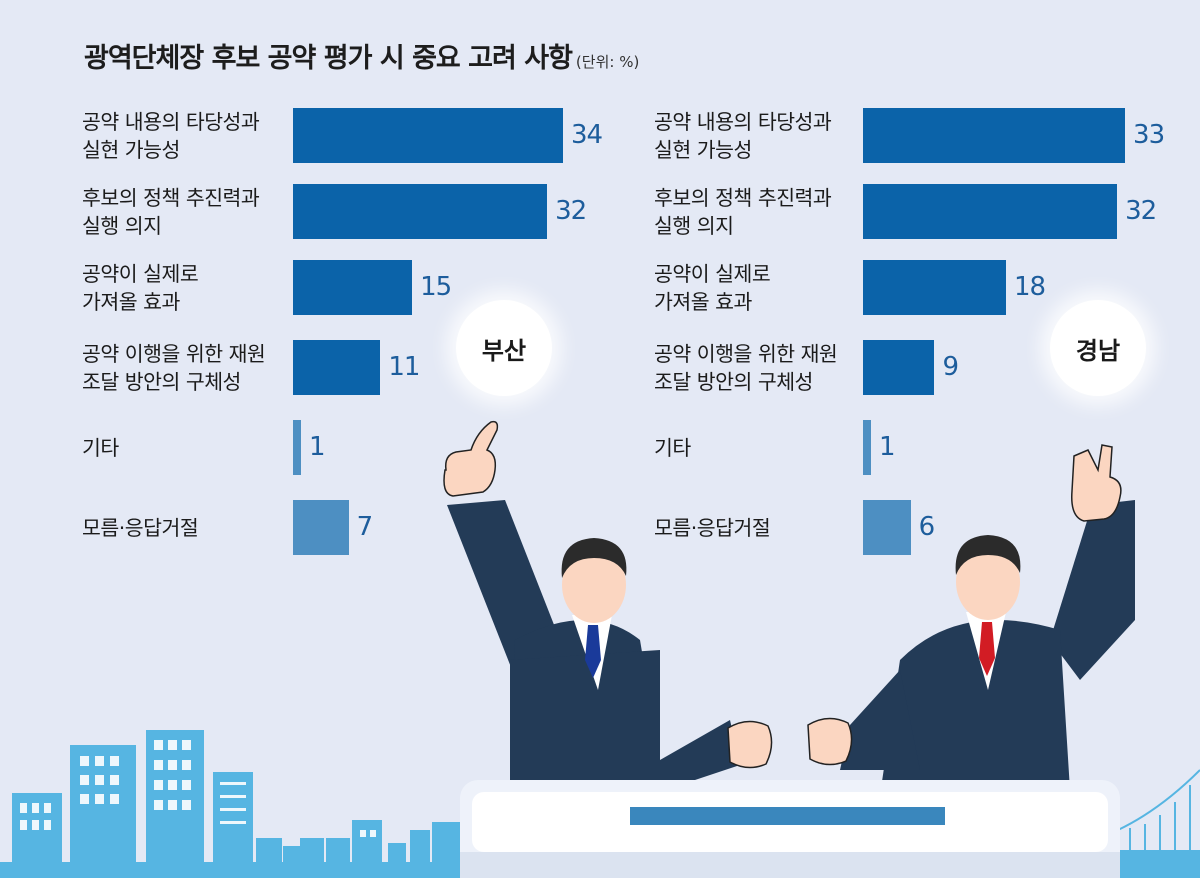 This screenshot has width=1200, height=878. Describe the element at coordinates (587, 134) in the screenshot. I see `value-label-busan-0: 34` at that location.